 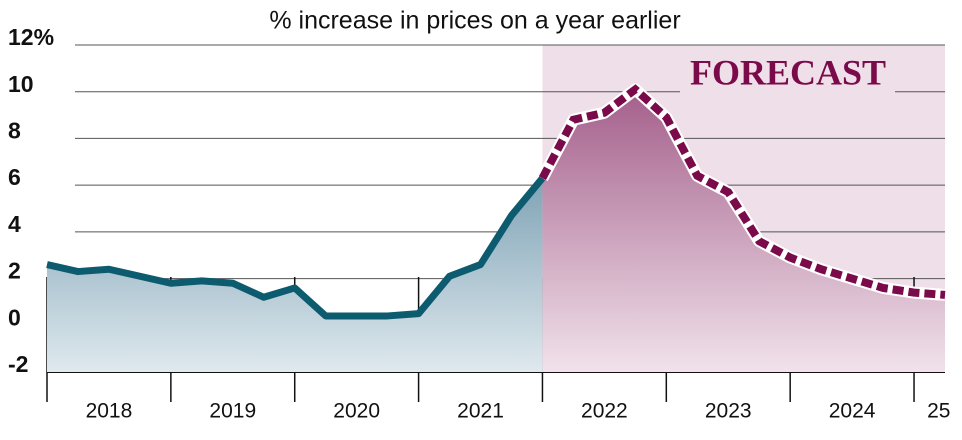 I want to click on y-tick-label: 0, so click(x=14, y=317).